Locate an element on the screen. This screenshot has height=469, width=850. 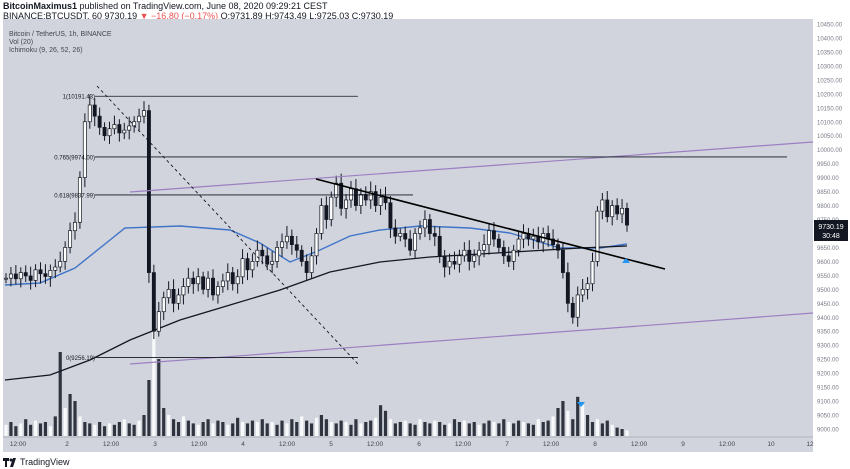
time-tick-label: 8 is located at coordinates (595, 444).